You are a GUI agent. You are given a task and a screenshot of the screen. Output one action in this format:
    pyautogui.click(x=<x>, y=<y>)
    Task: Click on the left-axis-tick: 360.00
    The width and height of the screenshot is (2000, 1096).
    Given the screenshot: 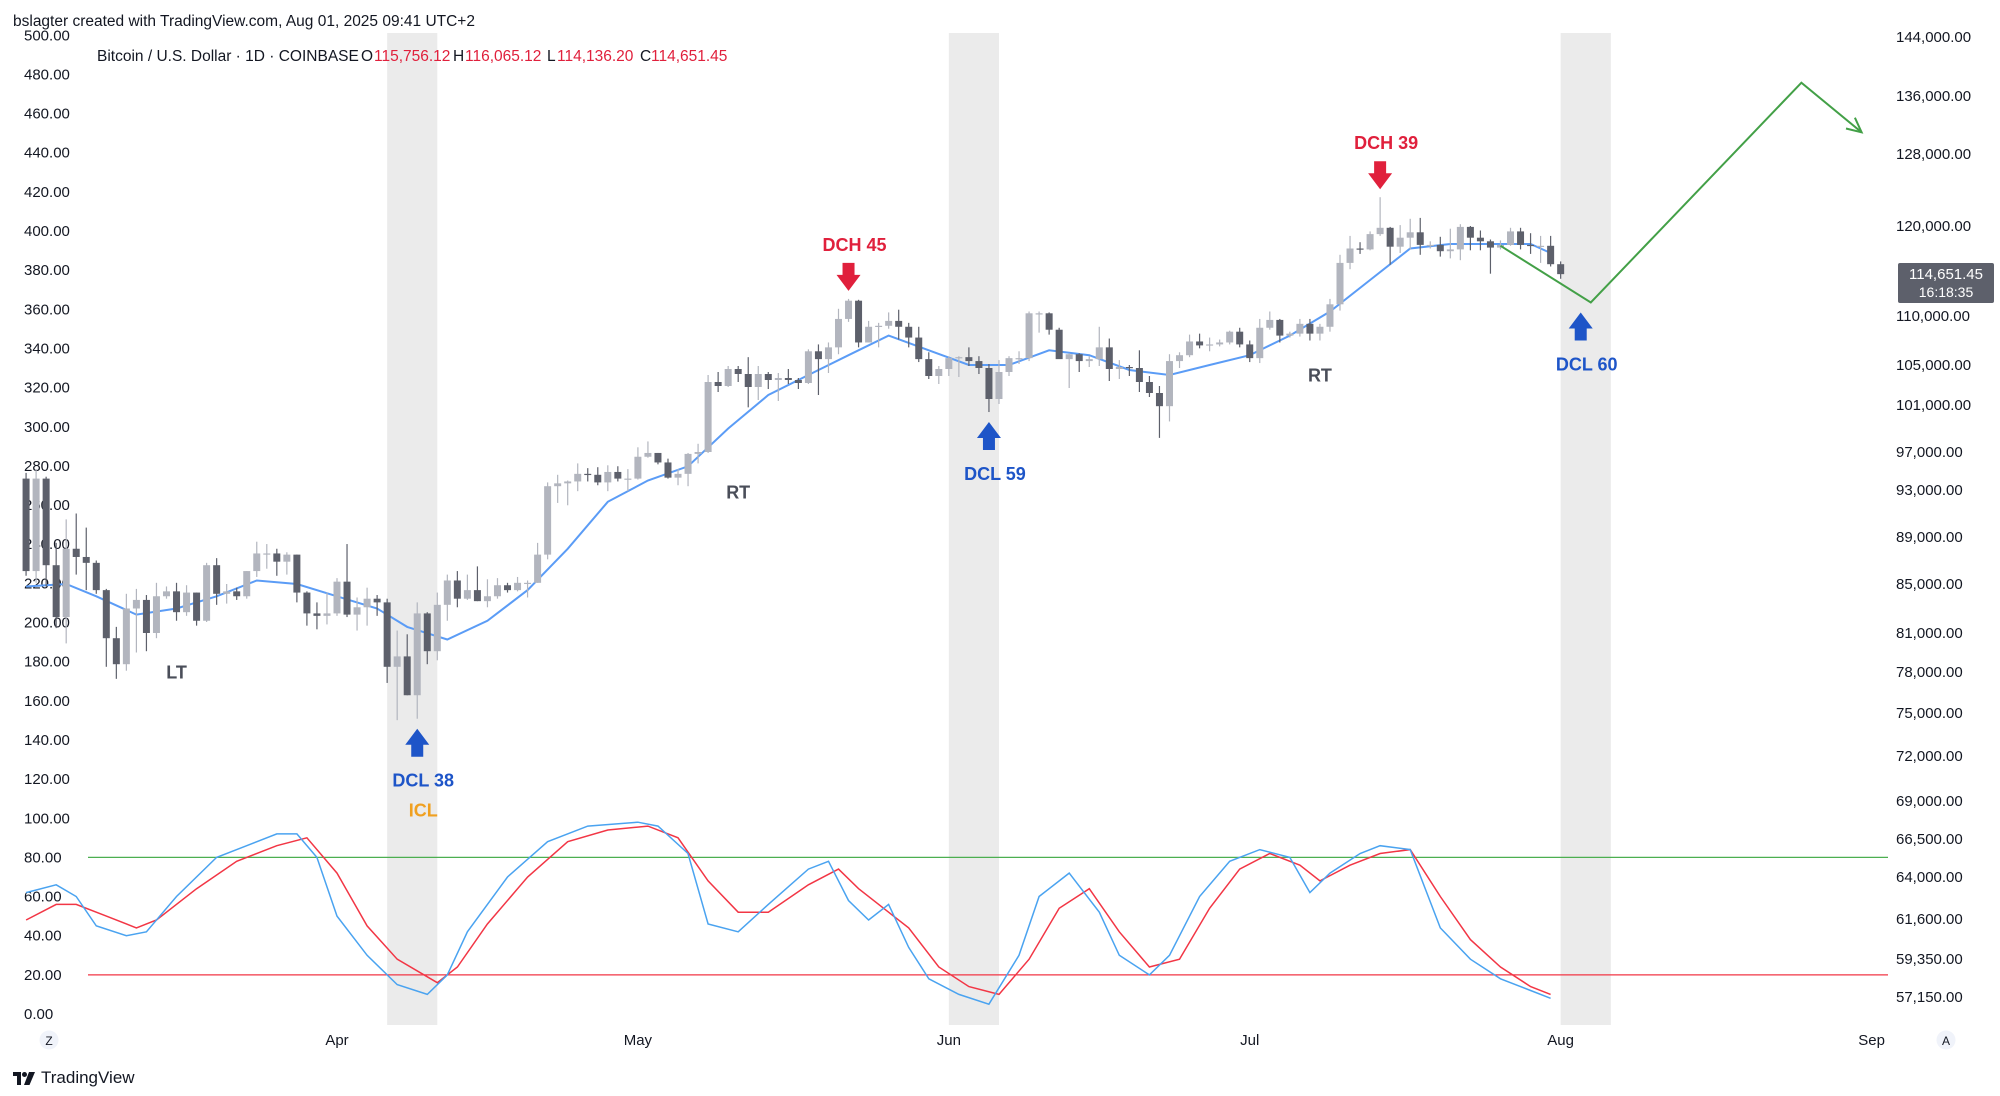 What is the action you would take?
    pyautogui.click(x=47, y=309)
    